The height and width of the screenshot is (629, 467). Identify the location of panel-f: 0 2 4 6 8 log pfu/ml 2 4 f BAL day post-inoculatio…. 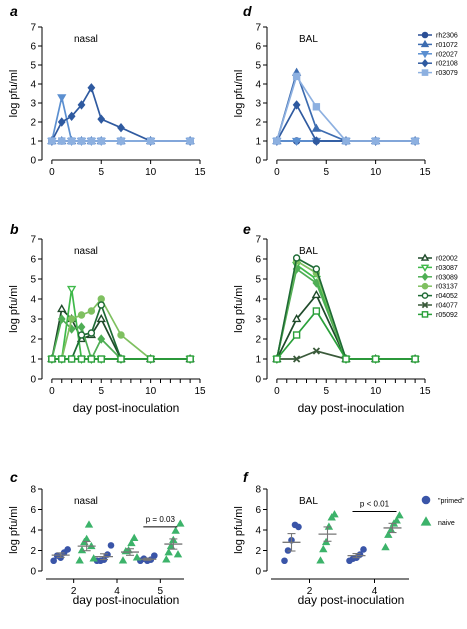
(349, 538).